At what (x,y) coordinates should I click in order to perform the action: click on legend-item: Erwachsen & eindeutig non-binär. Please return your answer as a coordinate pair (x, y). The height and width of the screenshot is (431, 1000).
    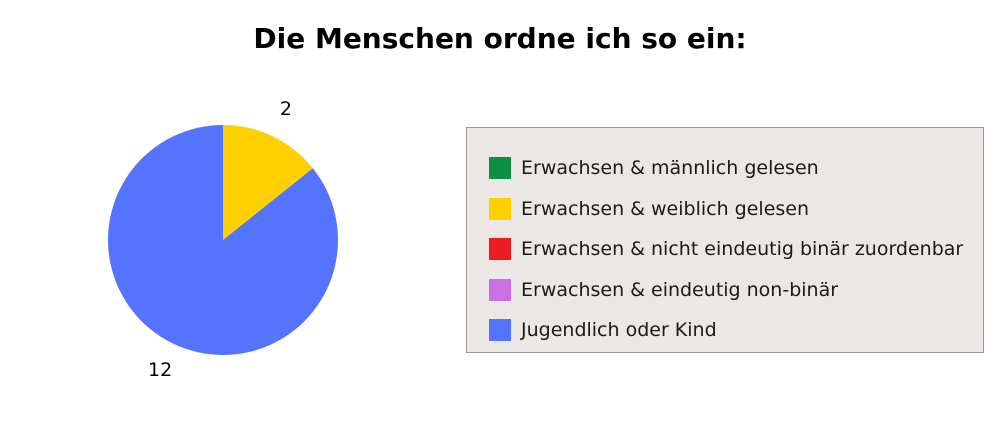
    Looking at the image, I should click on (736, 290).